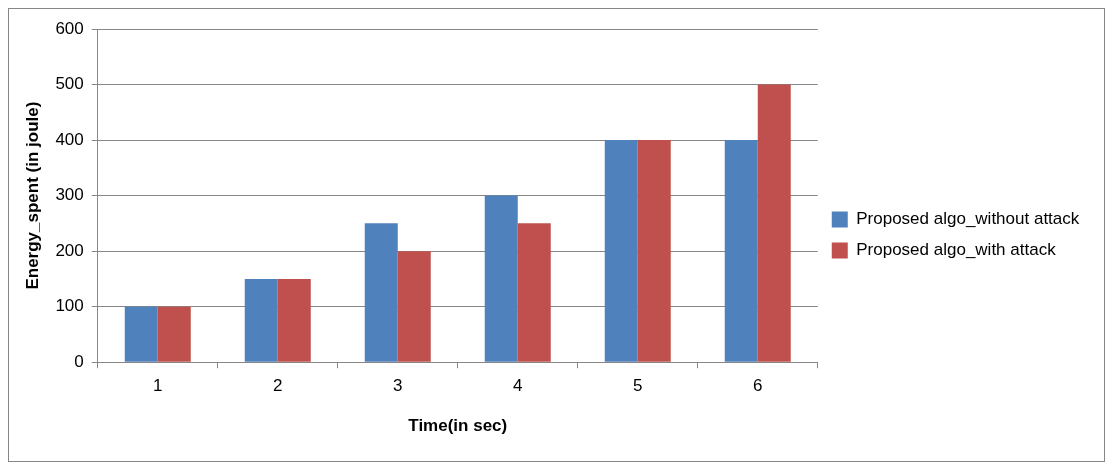 This screenshot has width=1113, height=470. What do you see at coordinates (518, 386) in the screenshot?
I see `x-tick-label: 4` at bounding box center [518, 386].